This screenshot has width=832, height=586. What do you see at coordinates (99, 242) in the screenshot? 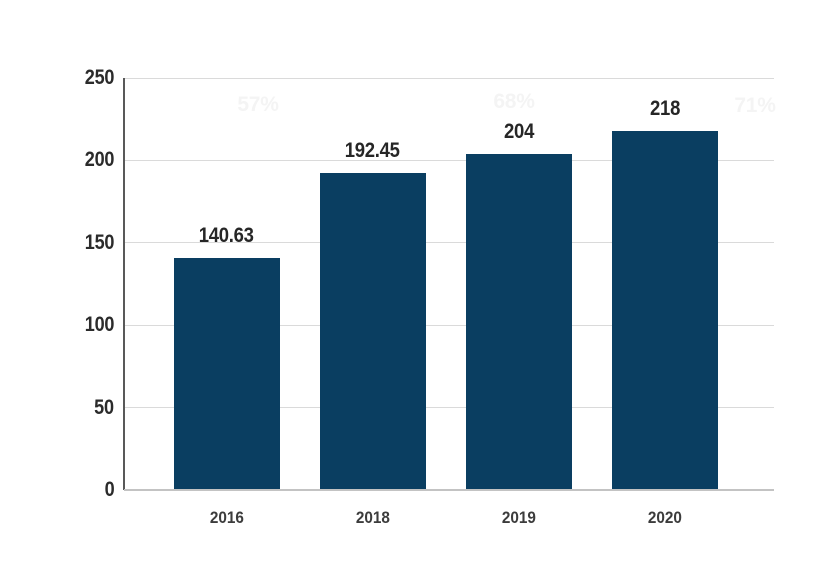
I see `y-tick-text: 150` at bounding box center [99, 242].